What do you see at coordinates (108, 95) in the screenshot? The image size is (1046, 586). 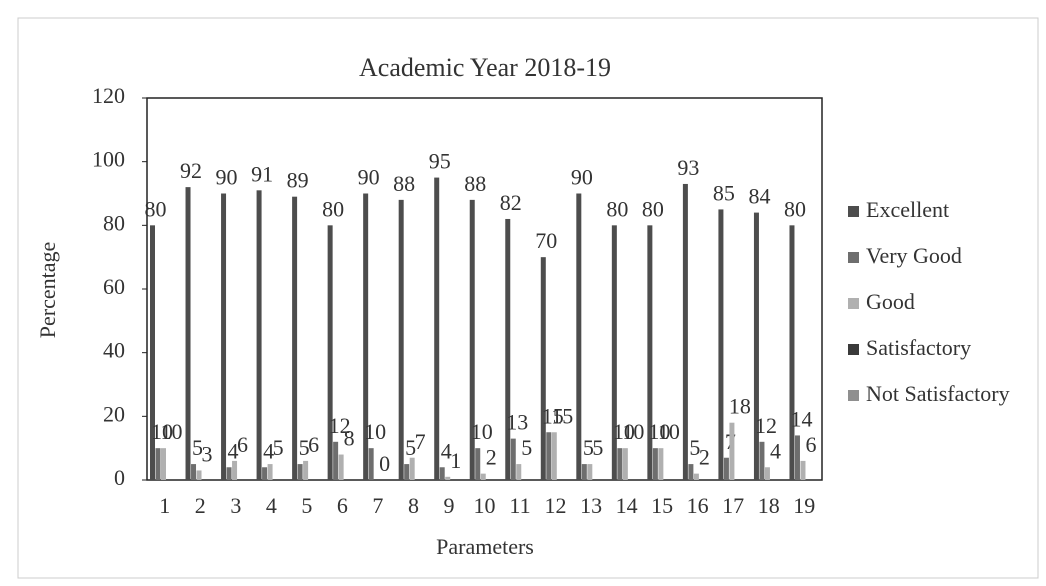 I see `y-tick-label: 120` at bounding box center [108, 95].